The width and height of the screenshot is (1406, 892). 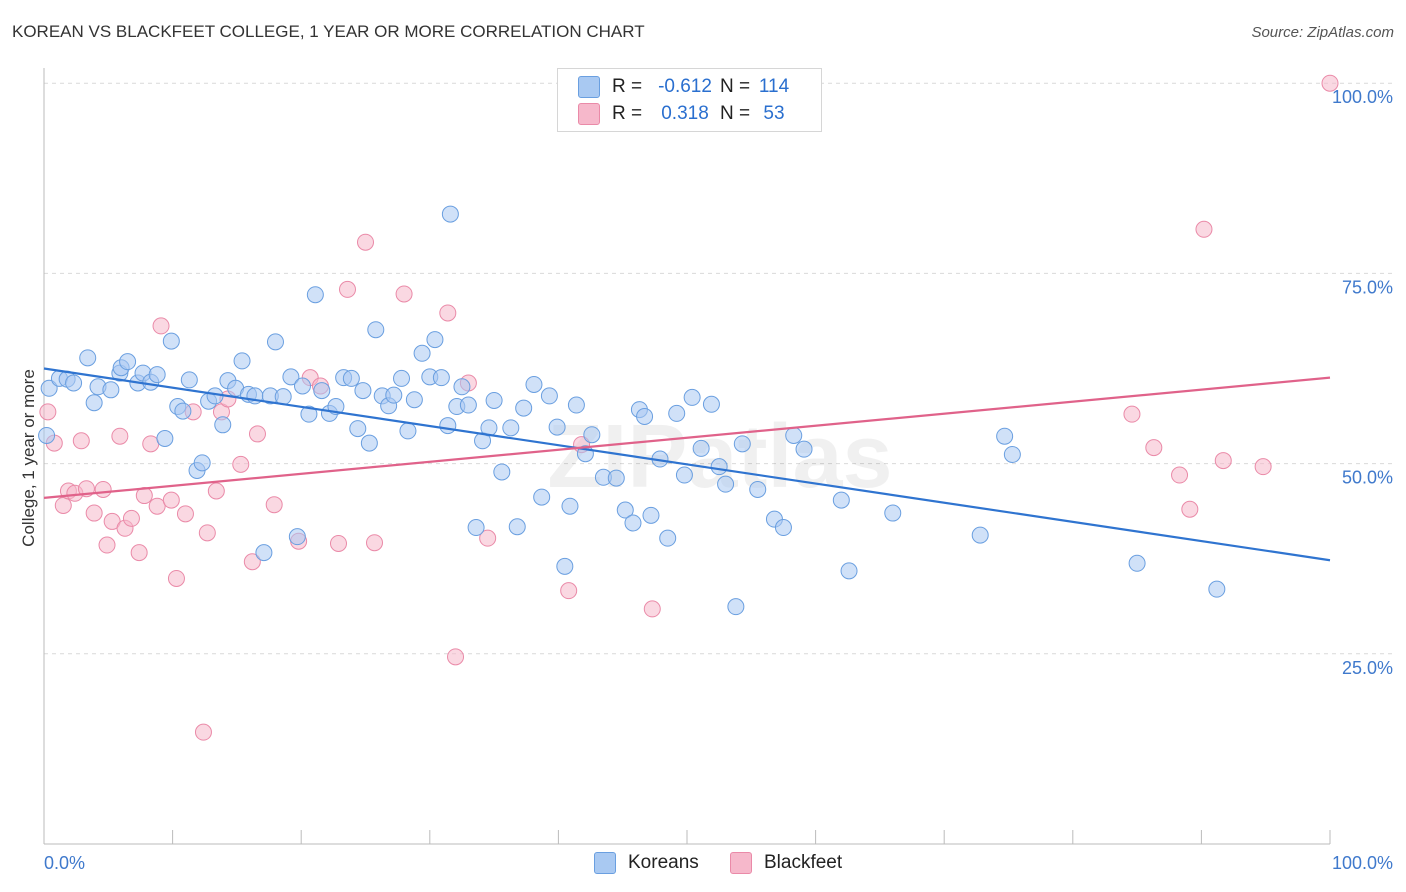 I want to click on y-tick-label: 50.0%, so click(x=1367, y=478).